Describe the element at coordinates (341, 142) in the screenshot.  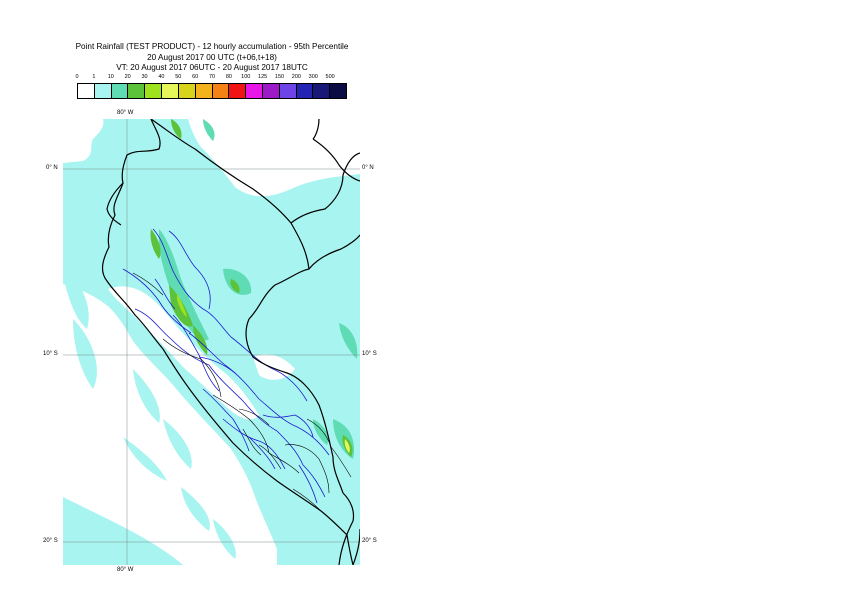
I see `dry-area-ne` at that location.